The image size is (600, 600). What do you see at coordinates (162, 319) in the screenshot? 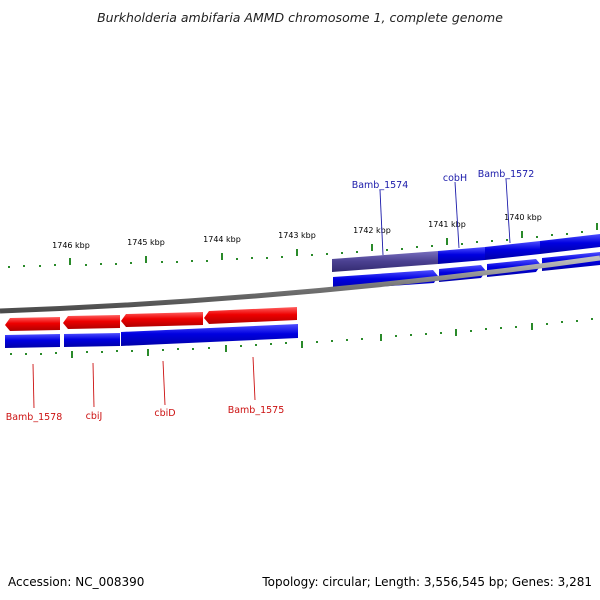
I see `gene-arrow-cbid` at bounding box center [162, 319].